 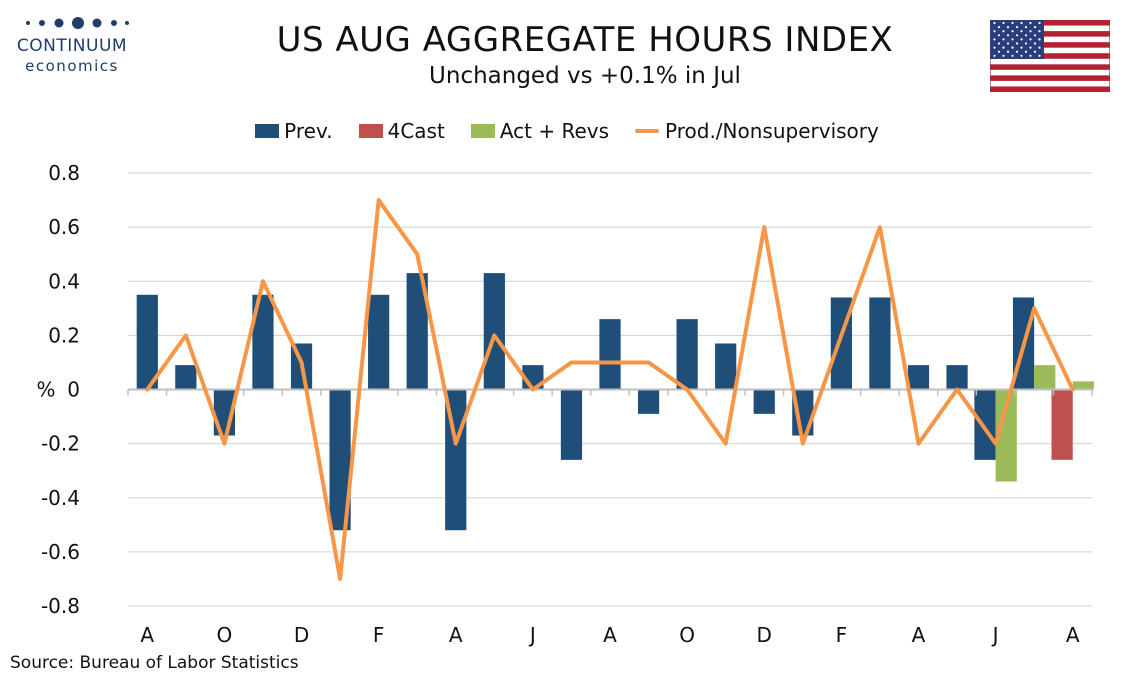 What do you see at coordinates (64, 173) in the screenshot?
I see `y-tick-label: 0.8` at bounding box center [64, 173].